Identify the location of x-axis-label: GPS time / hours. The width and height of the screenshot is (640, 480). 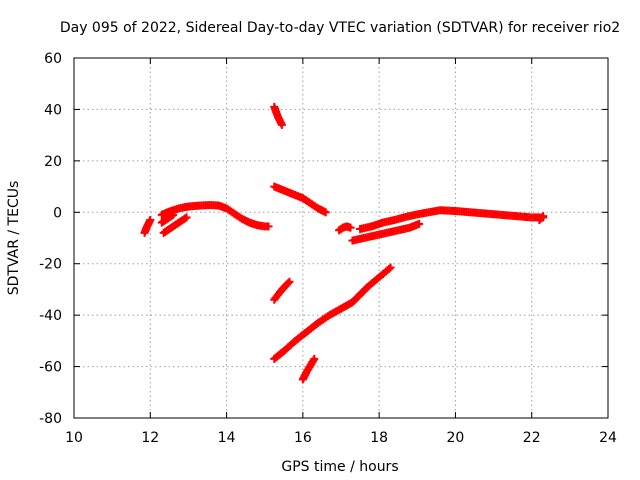
(339, 467).